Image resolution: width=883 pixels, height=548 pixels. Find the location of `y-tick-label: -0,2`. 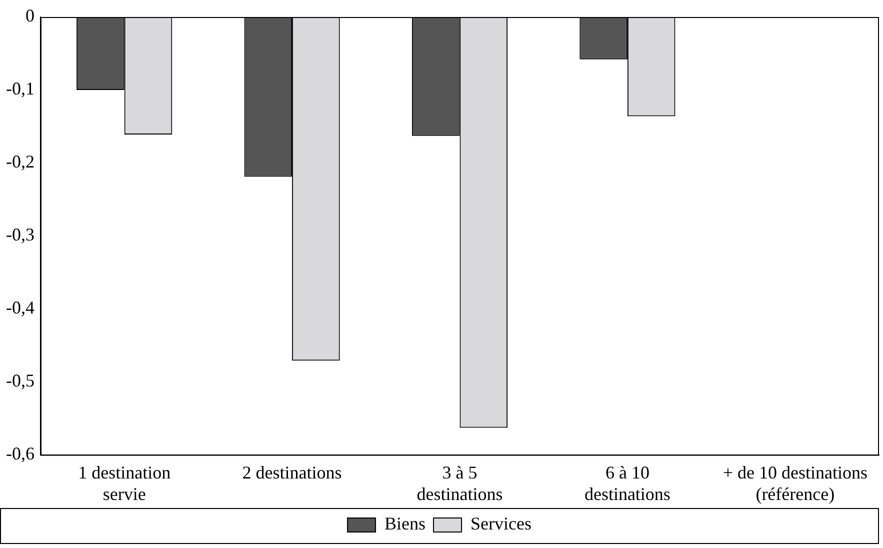

y-tick-label: -0,2 is located at coordinates (20, 162).